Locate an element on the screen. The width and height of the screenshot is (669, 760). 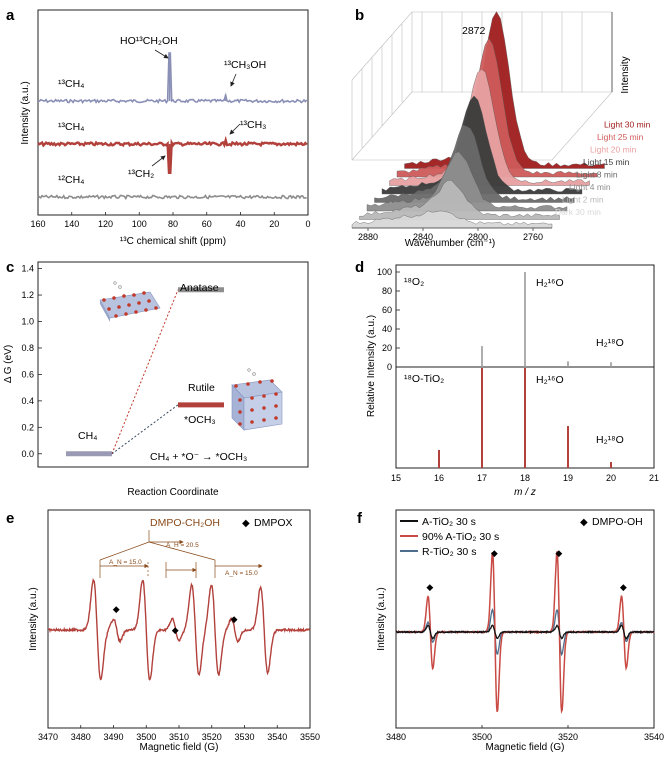
panel-letter-b: b is located at coordinates (359, 15).